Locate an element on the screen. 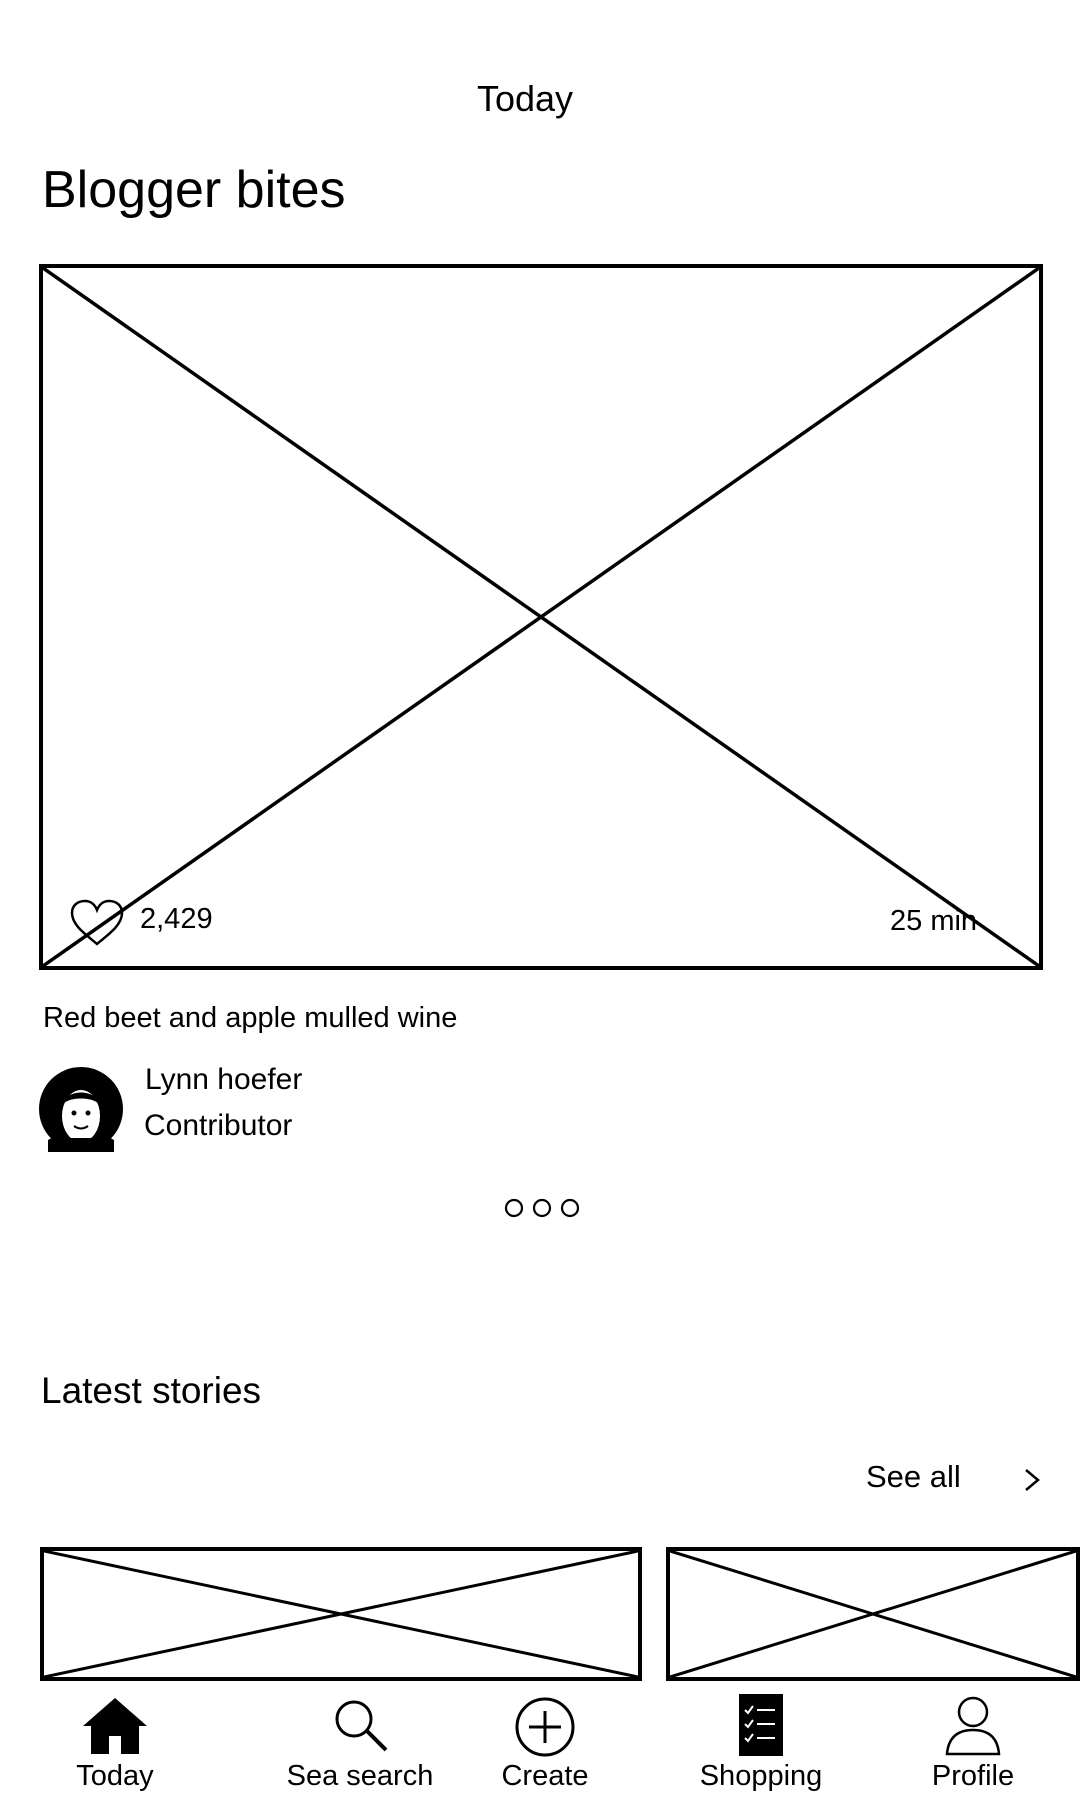  tab-profile: Profile is located at coordinates (973, 1742).